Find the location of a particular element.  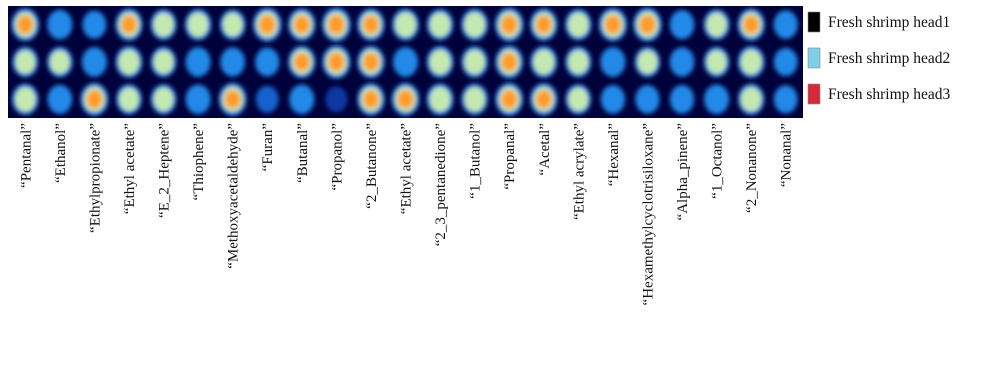

column-label: “Ethylpropionate” is located at coordinates (95, 178).